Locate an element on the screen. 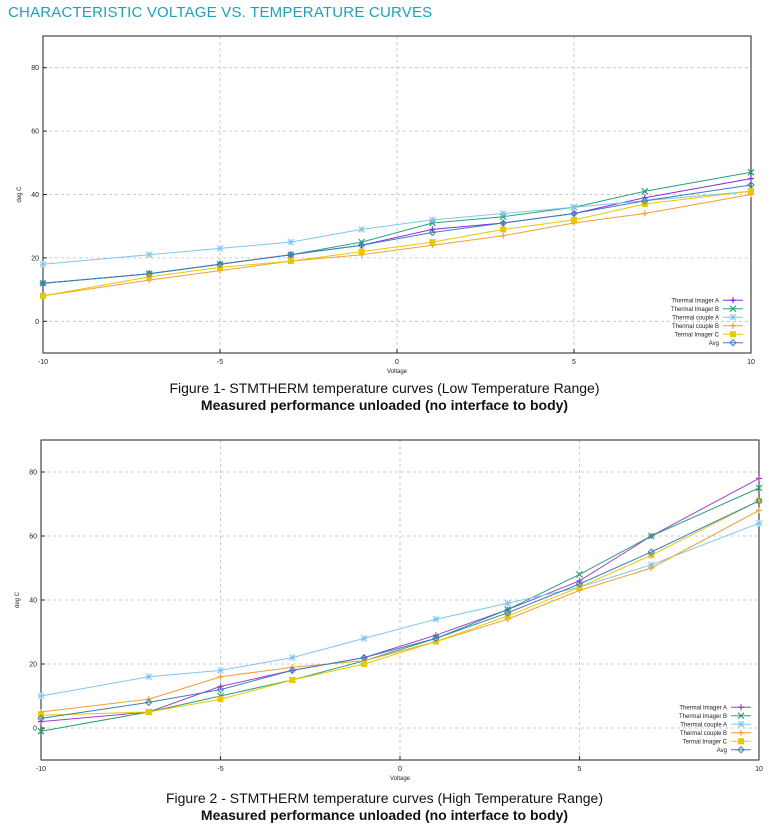 The width and height of the screenshot is (769, 826). x-axis-label: Voltage is located at coordinates (400, 779).